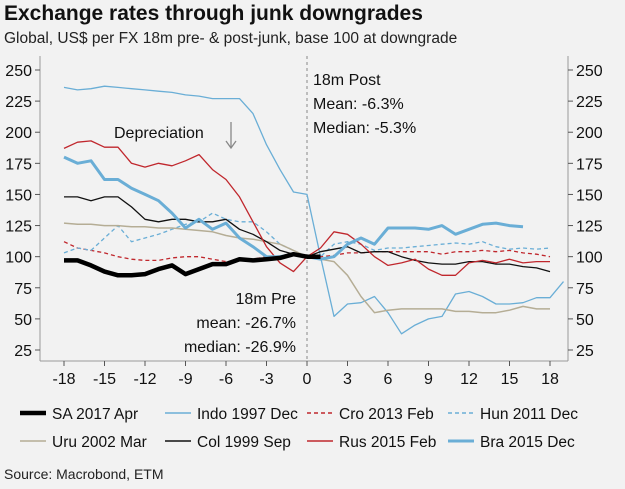  I want to click on x-tick-label: 12, so click(469, 379).